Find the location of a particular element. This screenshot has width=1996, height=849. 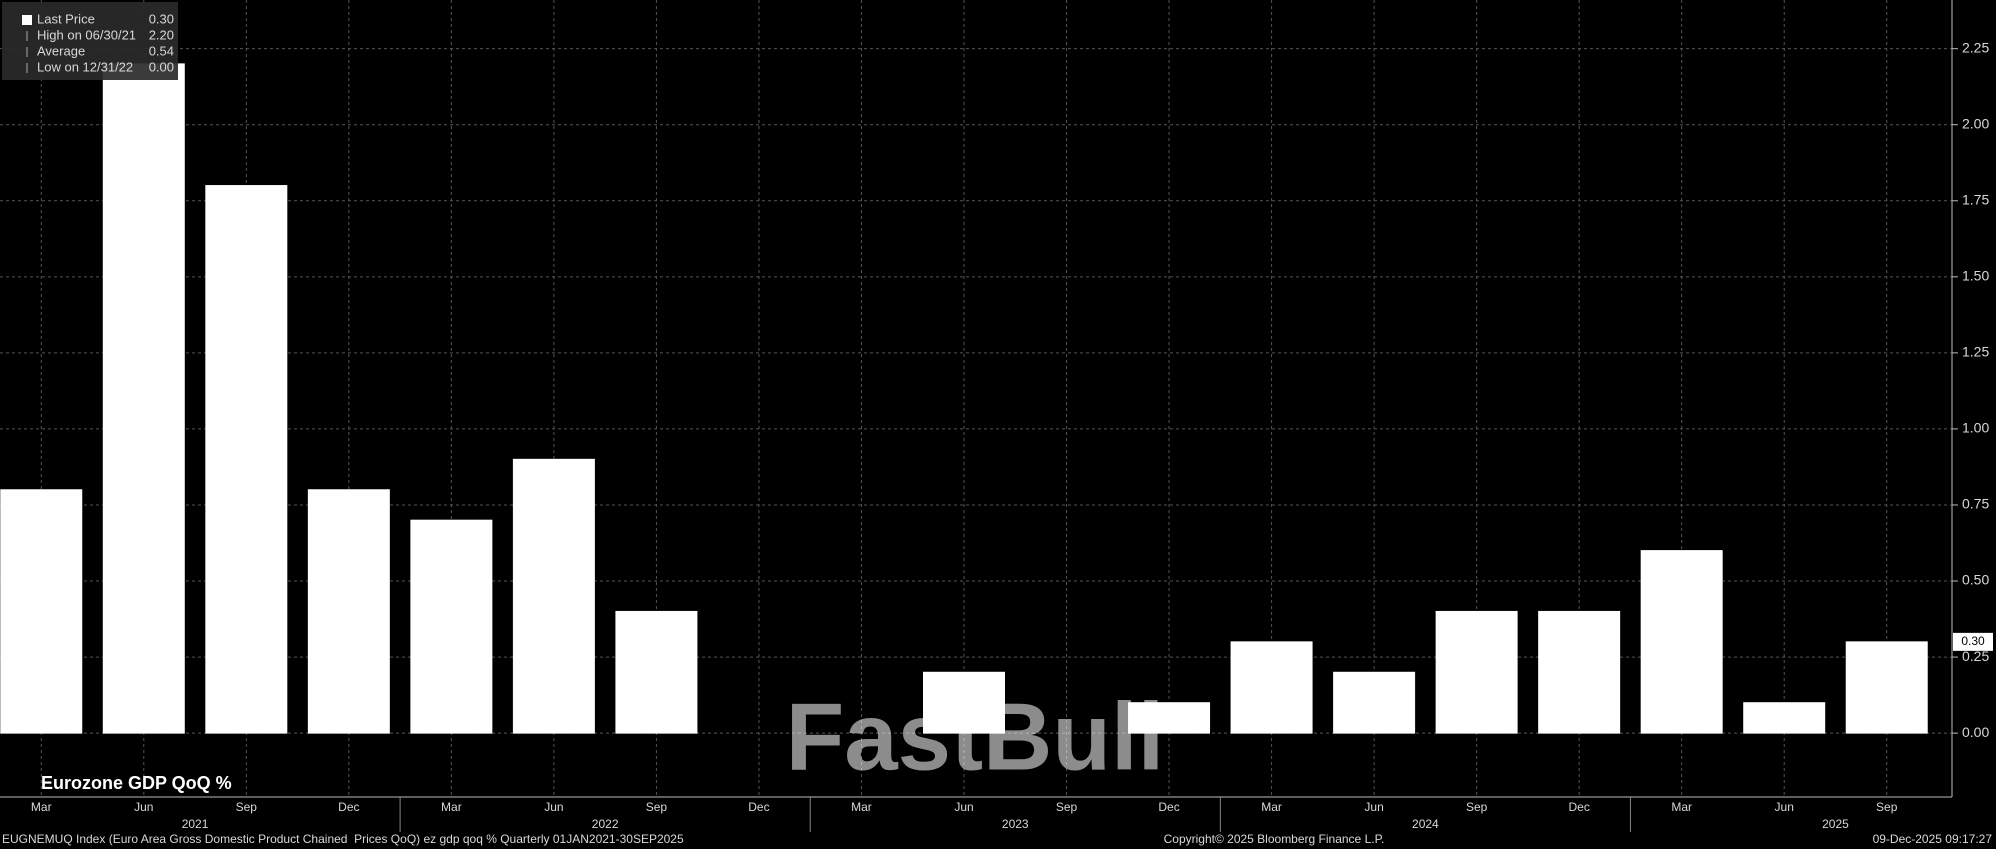

y-tick-label: 2.00 is located at coordinates (1975, 123).